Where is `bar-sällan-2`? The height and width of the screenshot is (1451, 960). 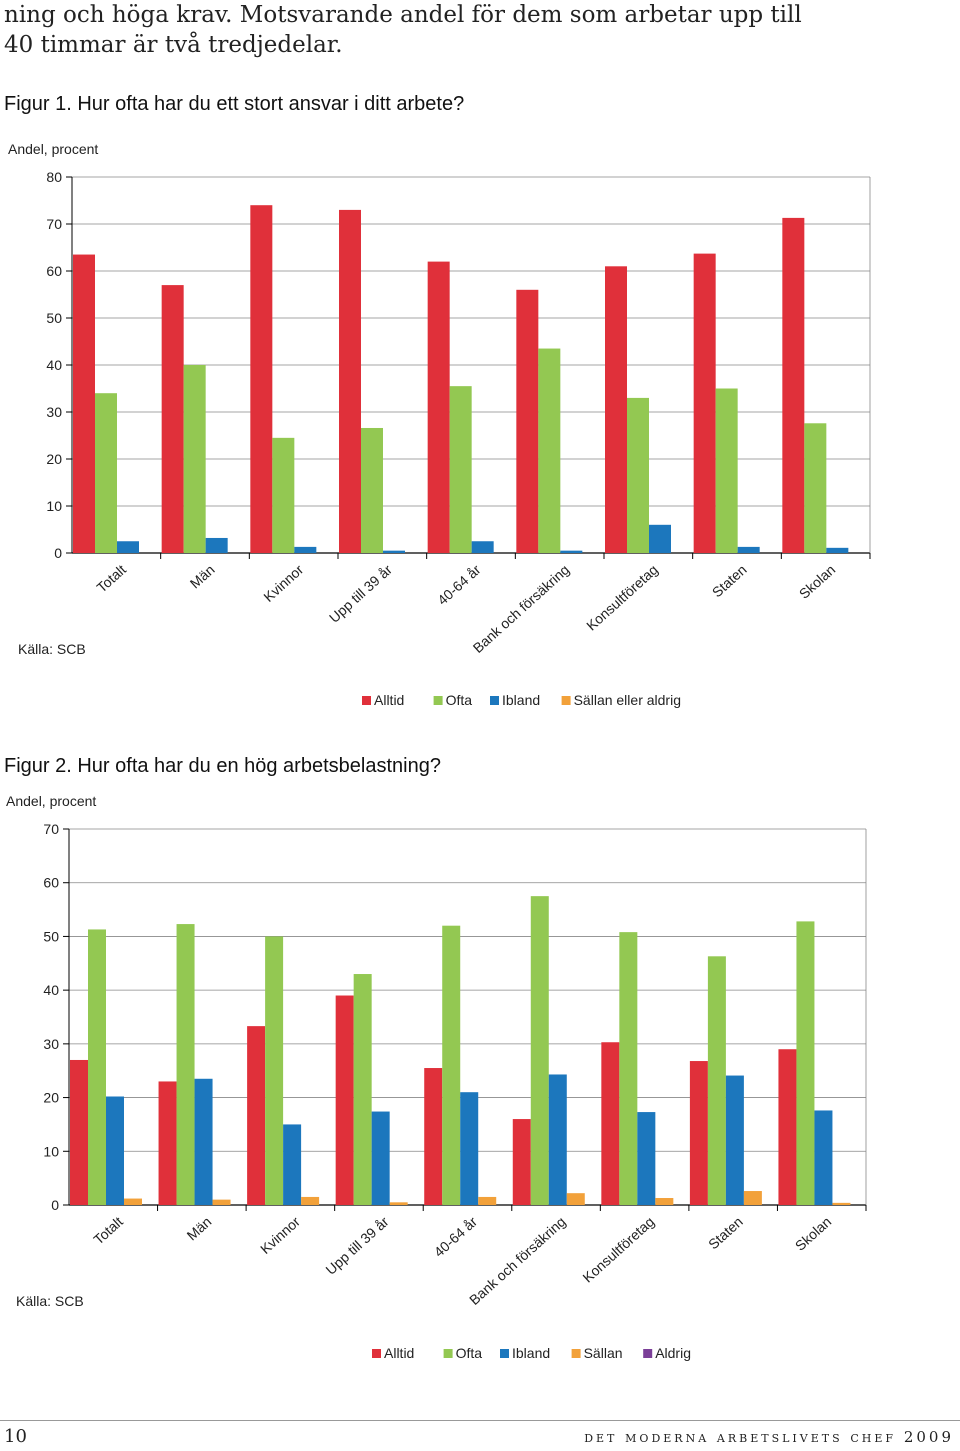
bar-sällan-2 is located at coordinates (221, 1202).